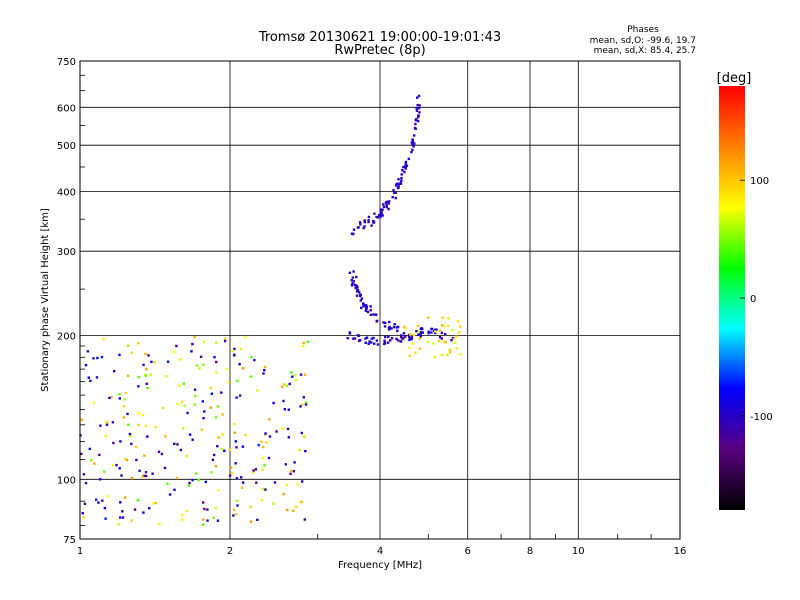 This screenshot has width=800, height=600. I want to click on stats-heading: Phases, so click(643, 30).